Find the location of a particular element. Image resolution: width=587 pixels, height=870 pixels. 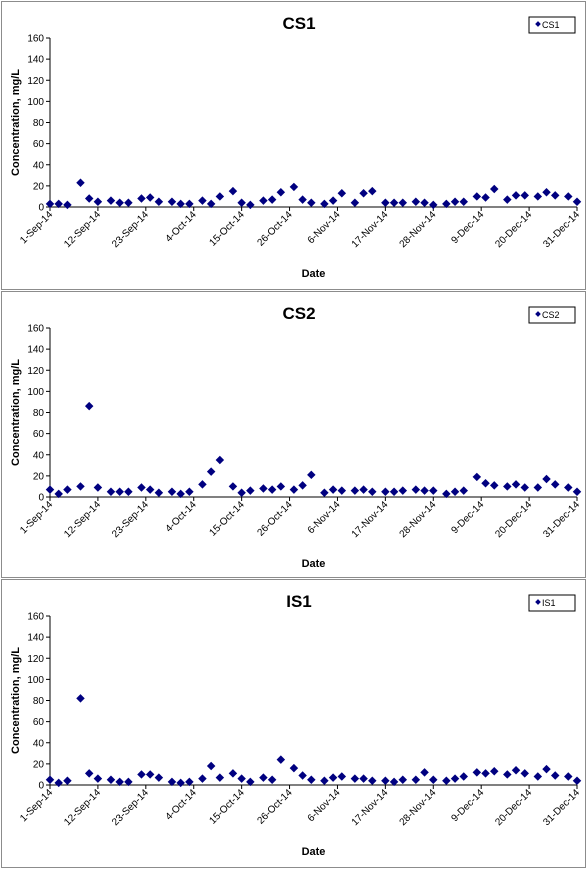

legend-label: CS2 is located at coordinates (551, 315).